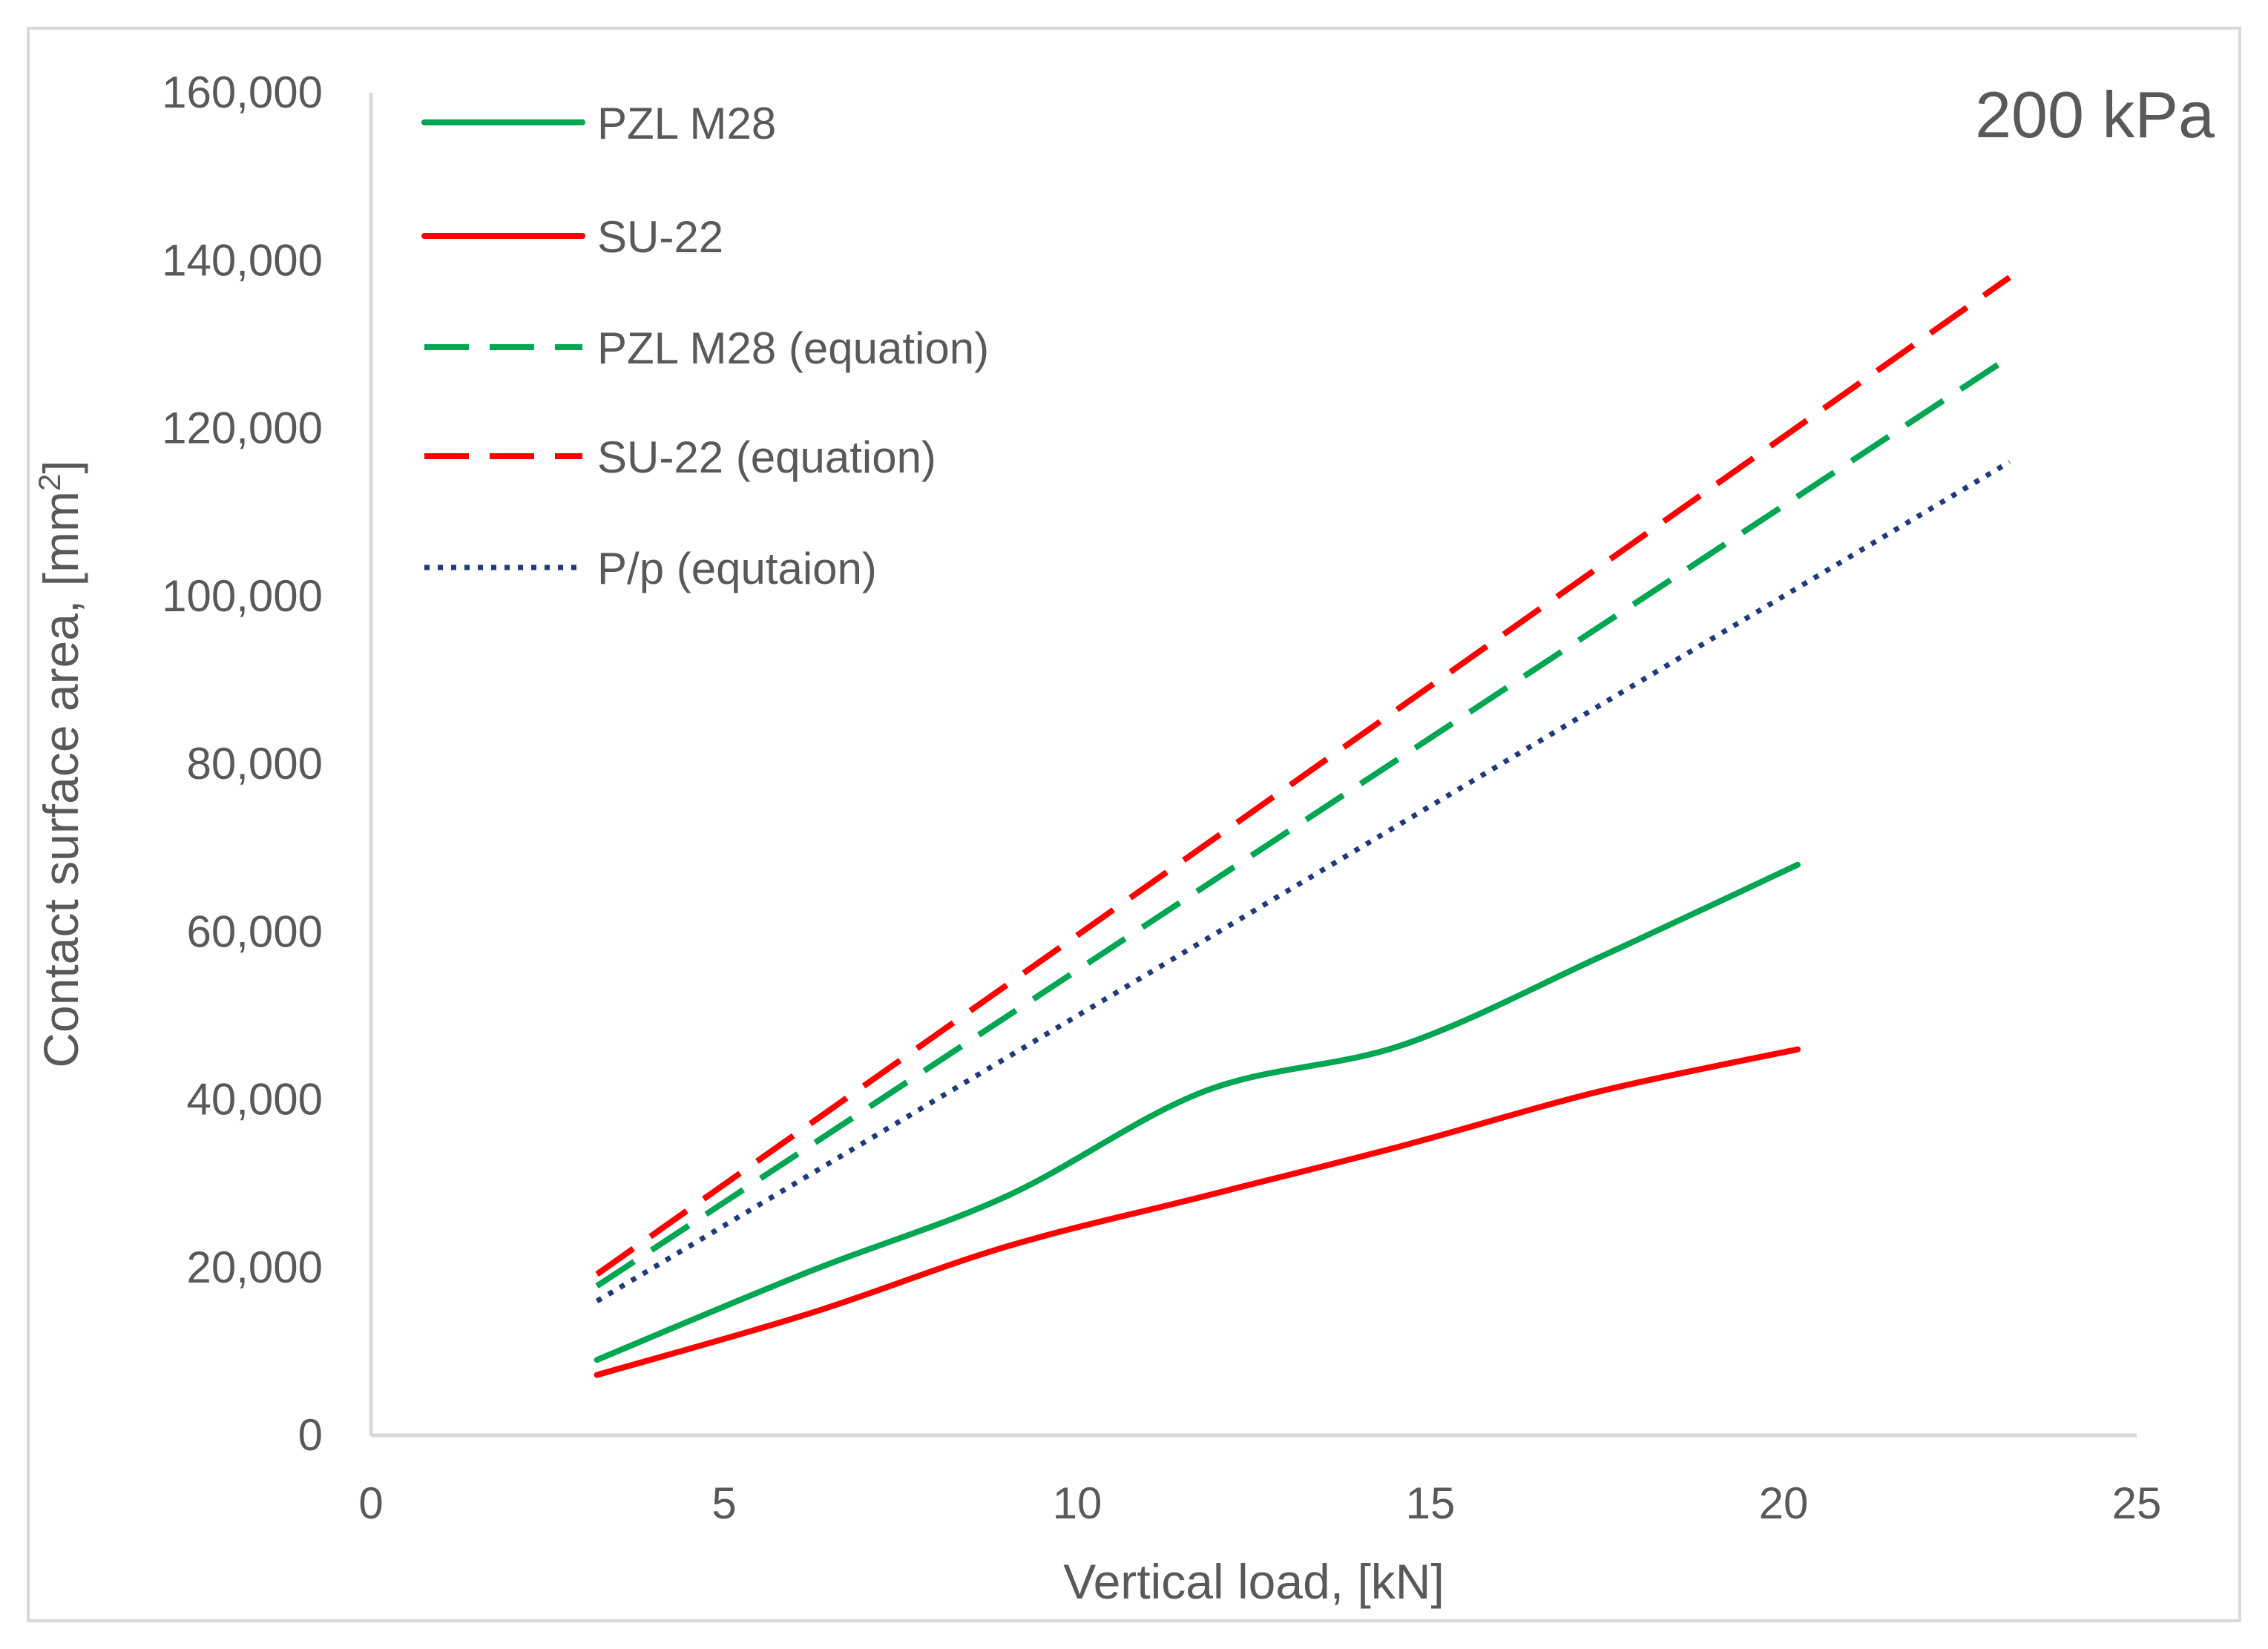 This screenshot has height=1649, width=2268. I want to click on legend-label: SU-22 (equation), so click(767, 457).